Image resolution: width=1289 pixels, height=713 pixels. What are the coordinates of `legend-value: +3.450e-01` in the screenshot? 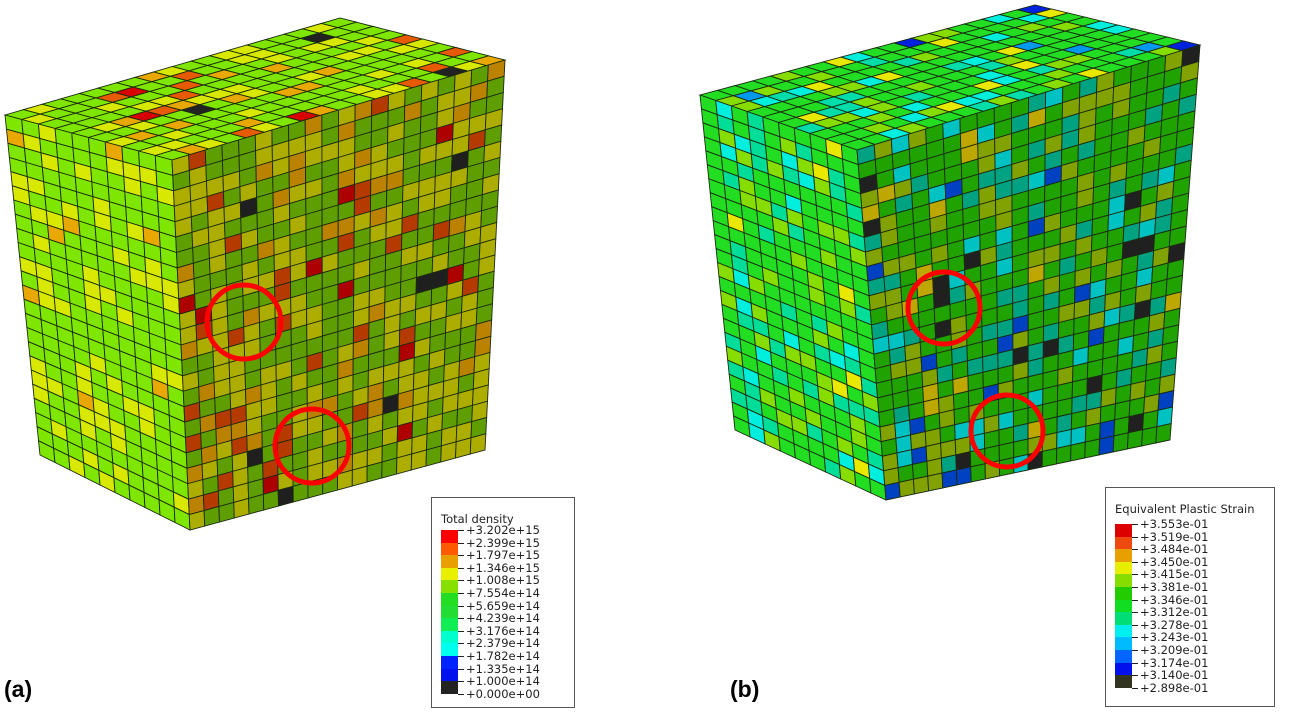 It's located at (1174, 561).